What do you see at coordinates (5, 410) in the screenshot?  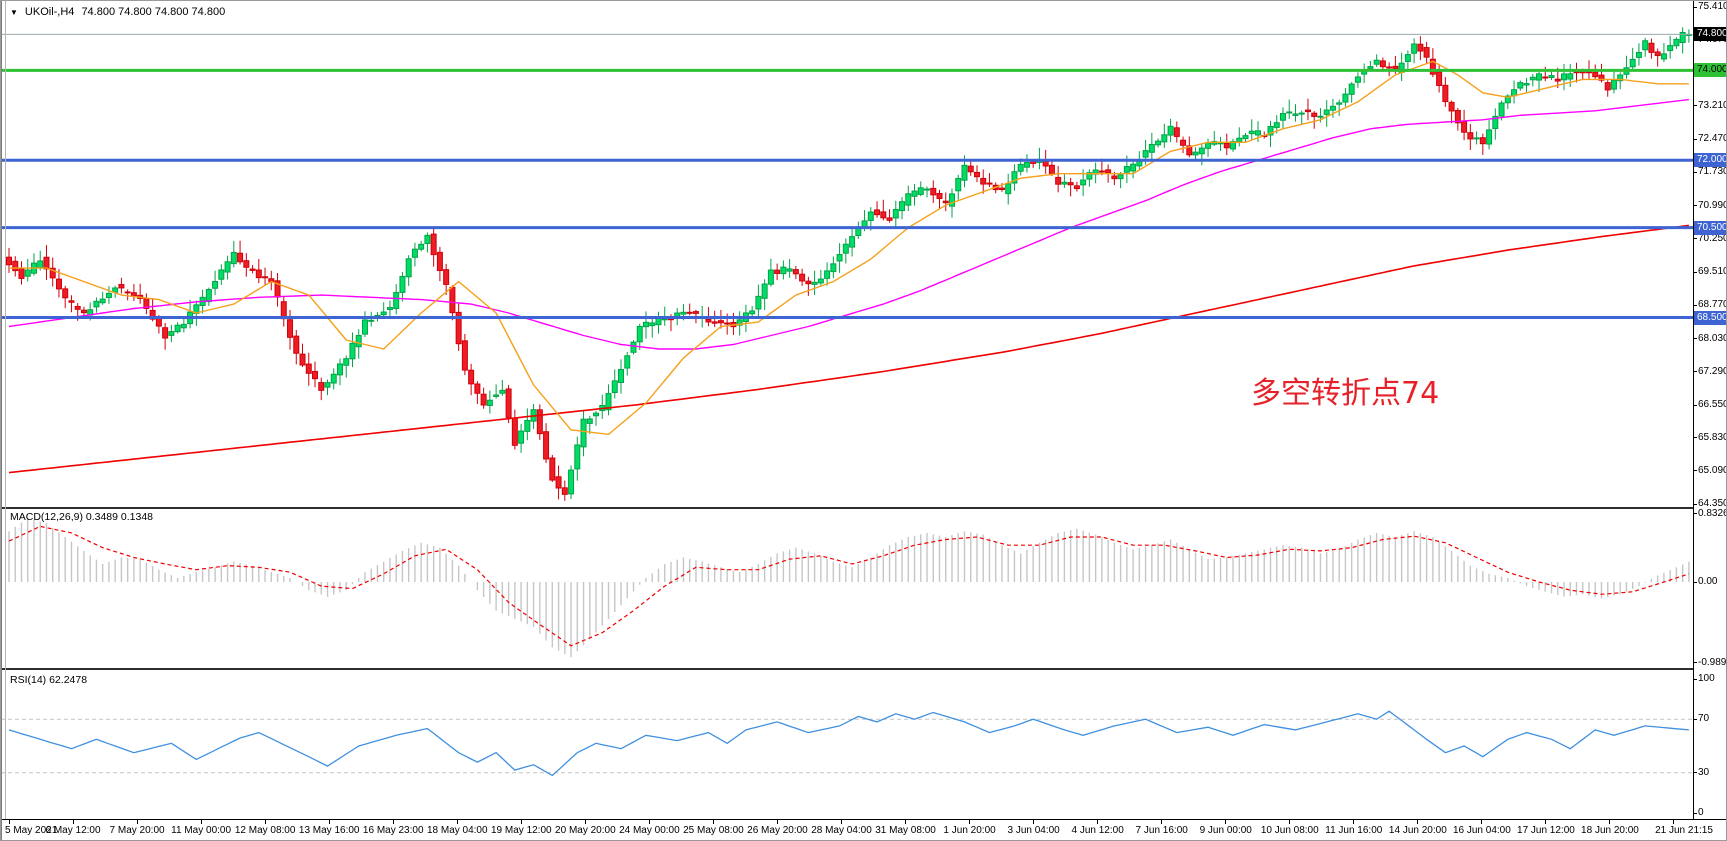 I see `chart-left-gutter` at bounding box center [5, 410].